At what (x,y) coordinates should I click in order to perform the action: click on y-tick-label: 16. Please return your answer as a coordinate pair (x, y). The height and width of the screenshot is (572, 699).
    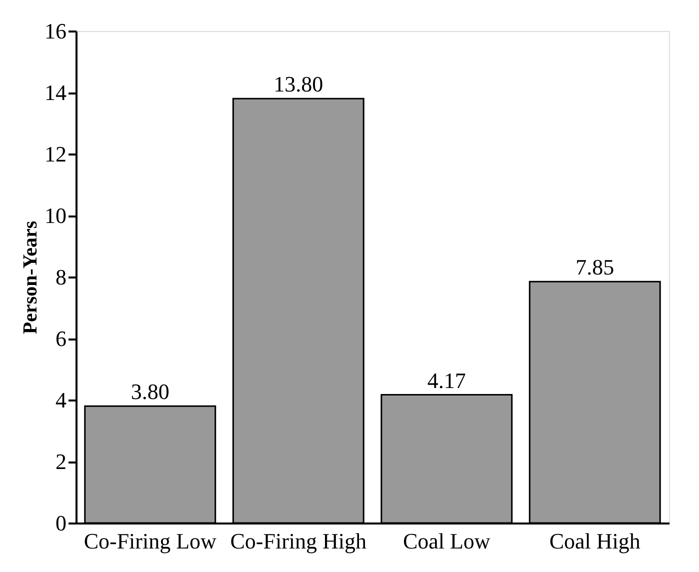
    Looking at the image, I should click on (55, 31).